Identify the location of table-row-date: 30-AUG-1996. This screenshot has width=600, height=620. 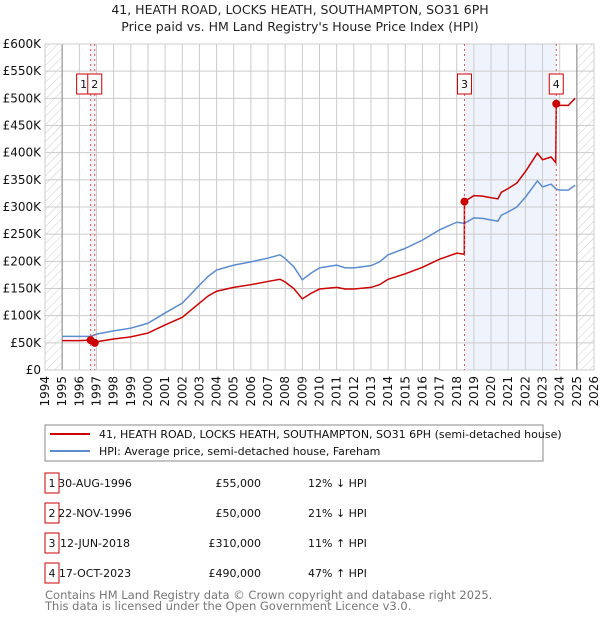
(95, 483).